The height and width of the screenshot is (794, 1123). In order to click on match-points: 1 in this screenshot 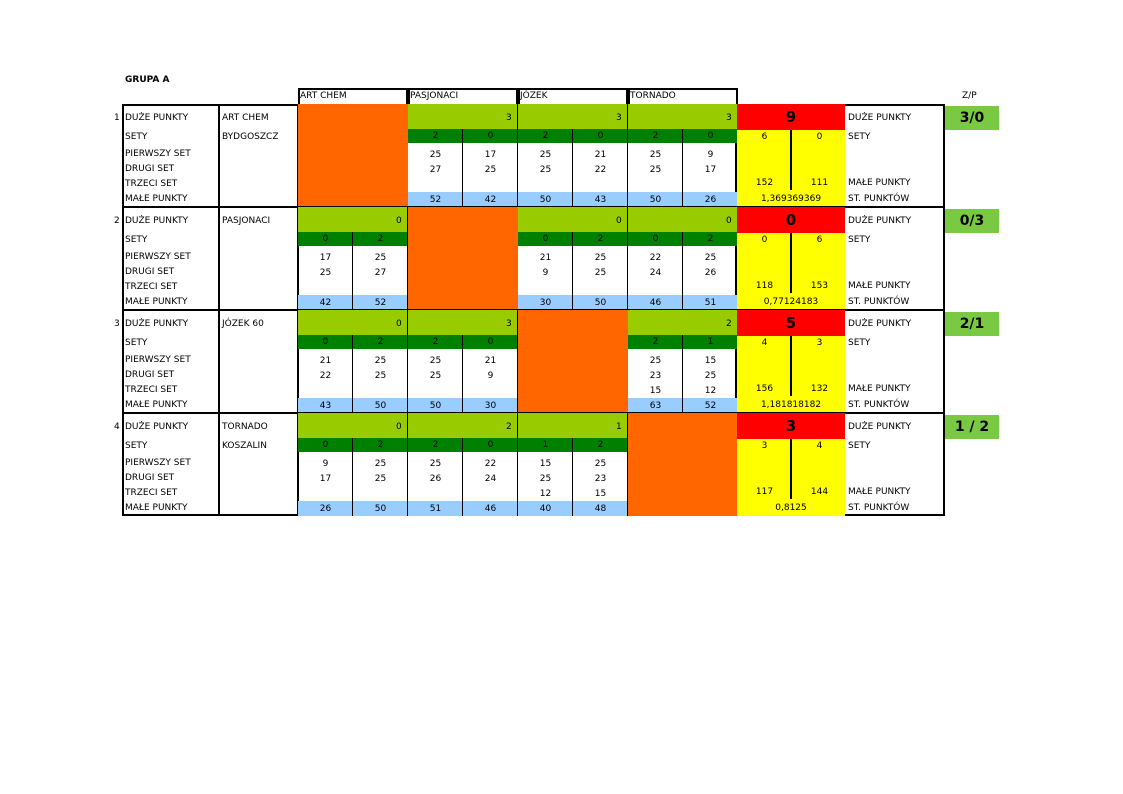, I will do `click(619, 427)`.